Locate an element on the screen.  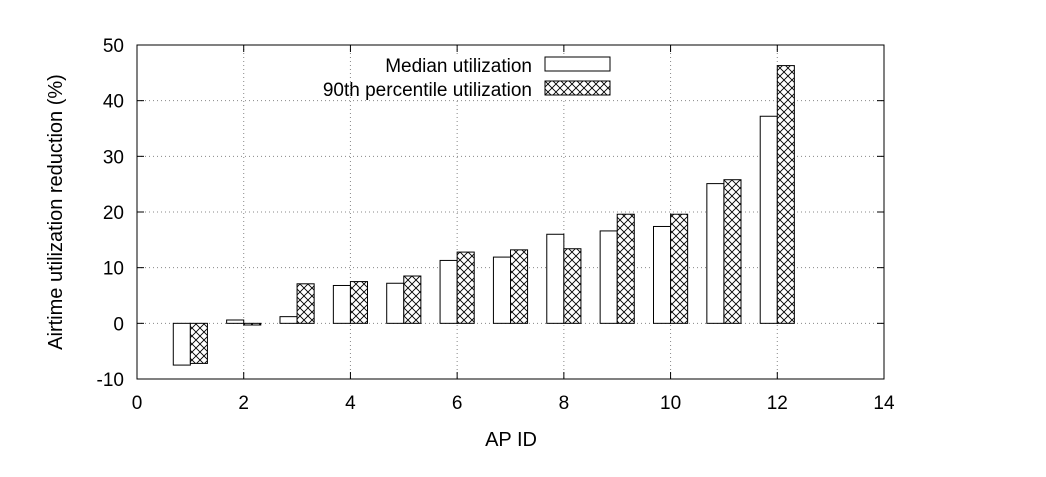
legend-swatch-median is located at coordinates (577, 64).